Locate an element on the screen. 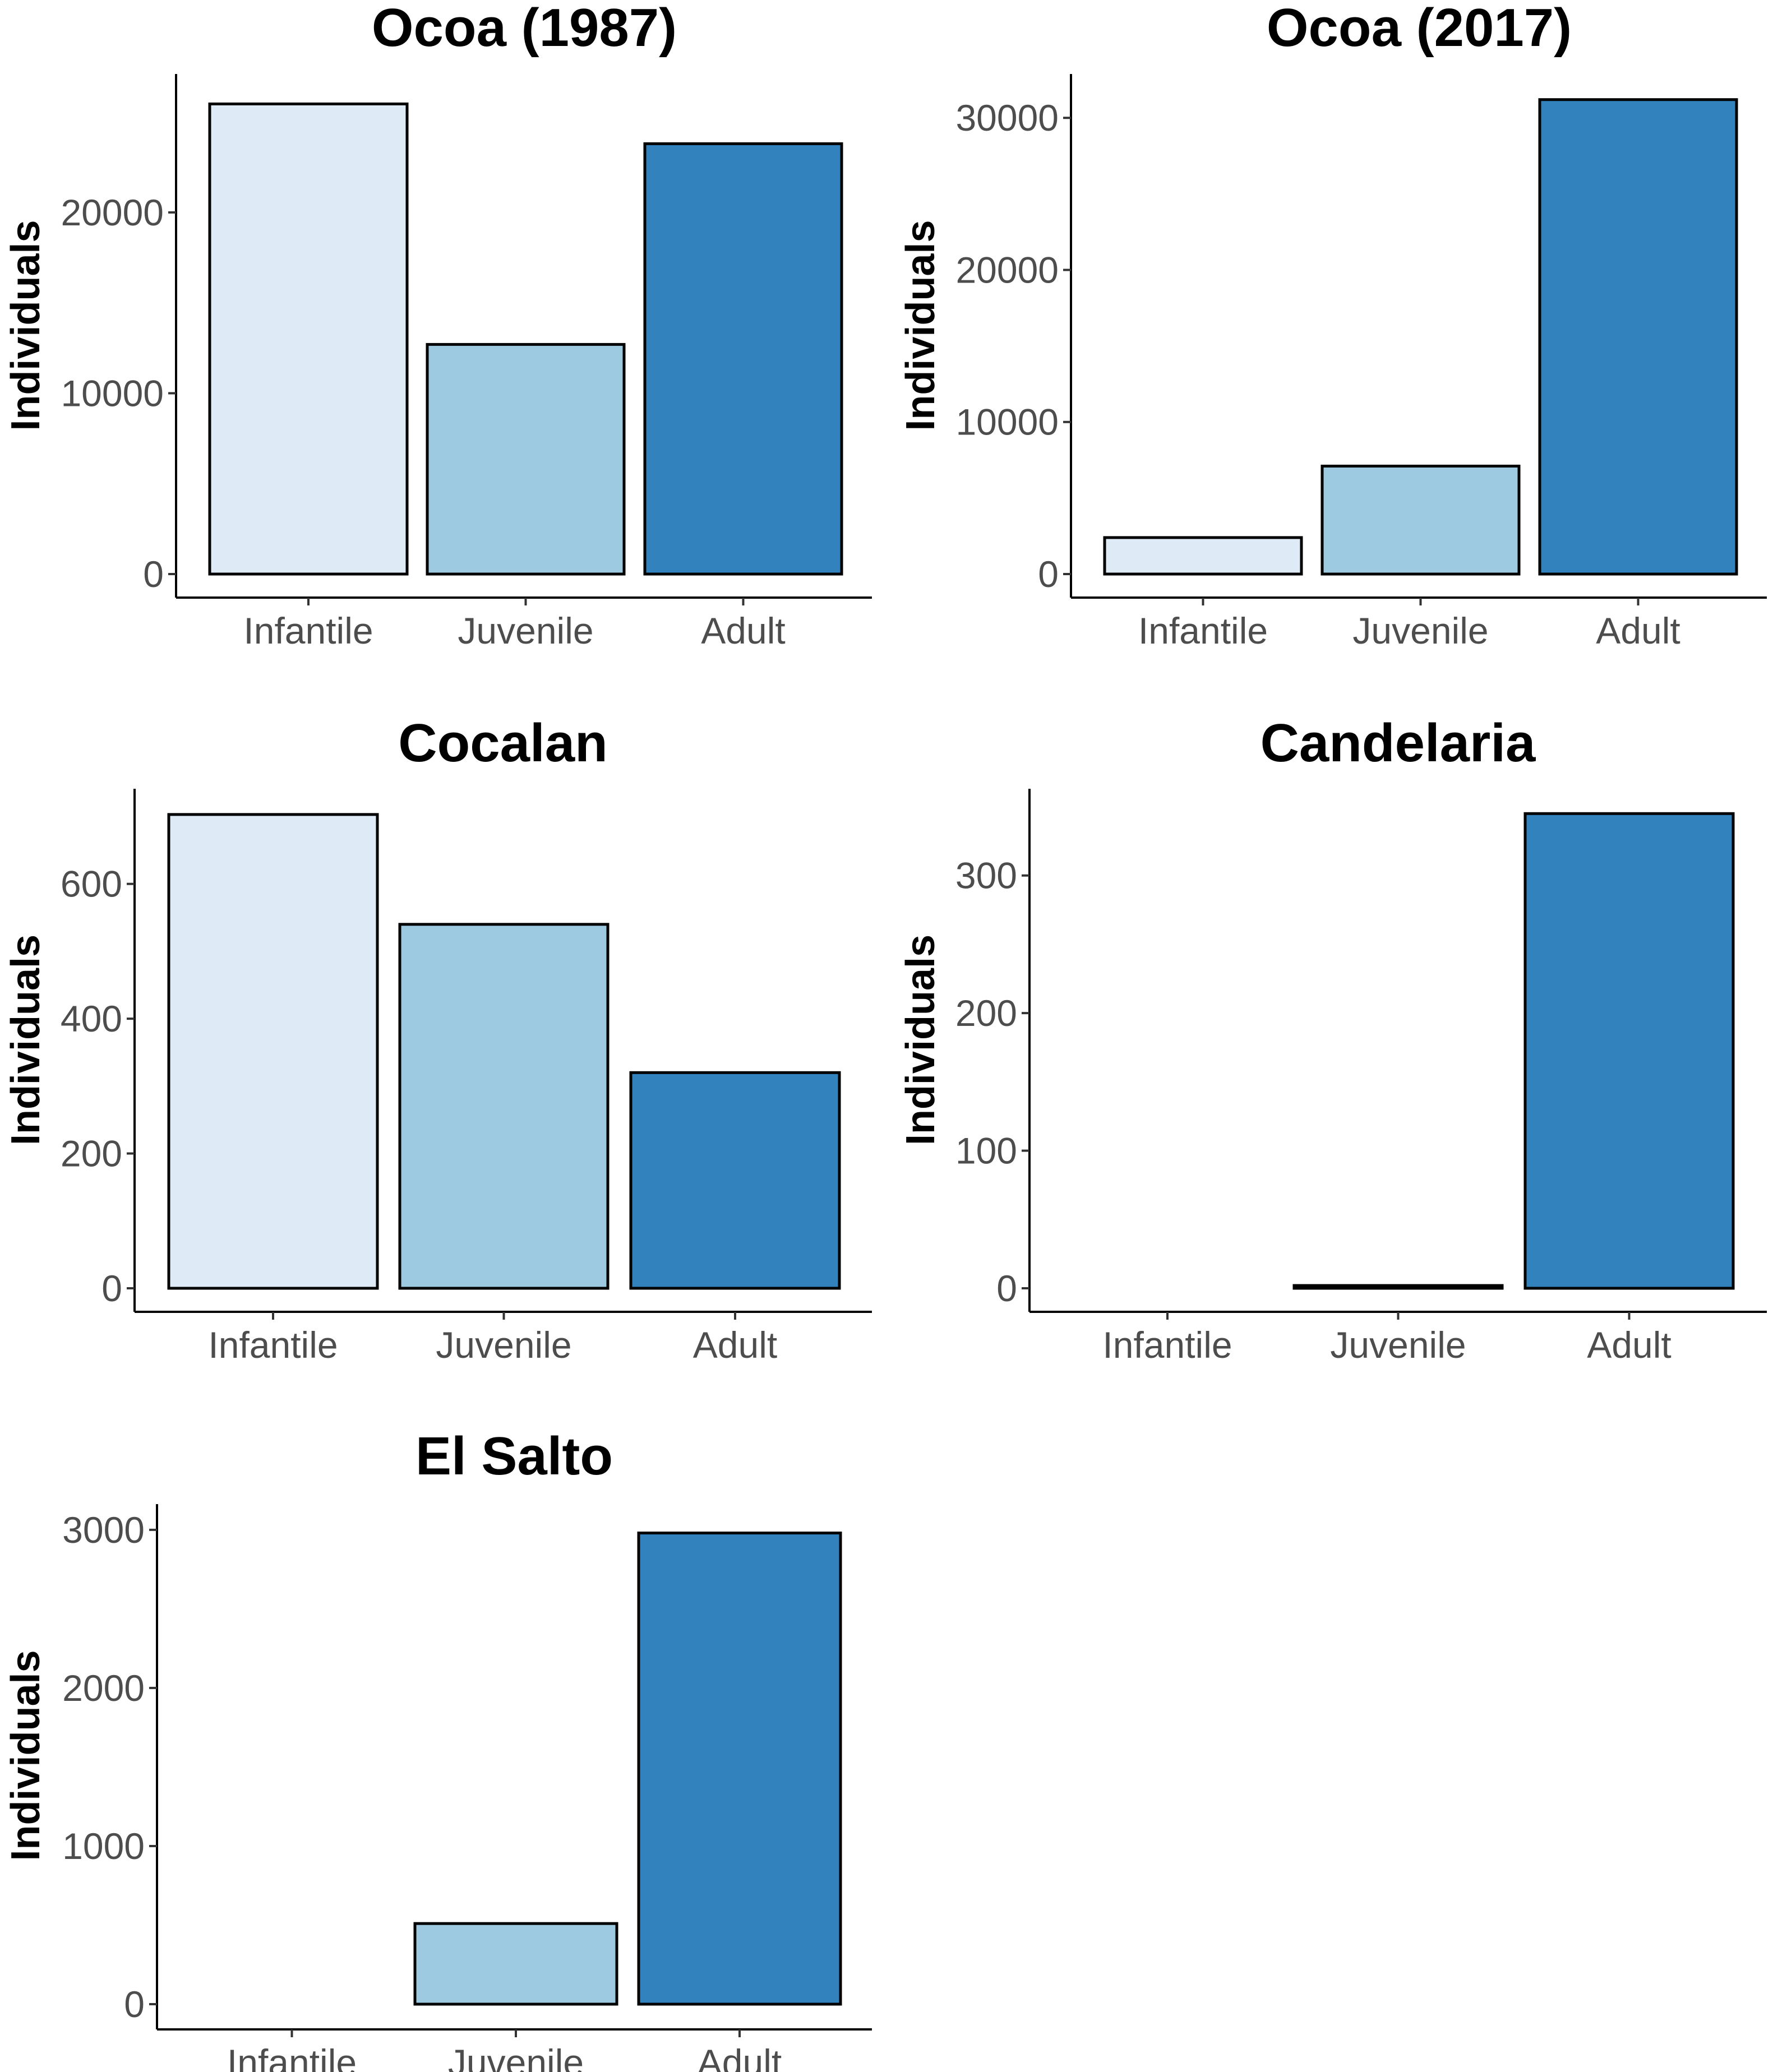 The height and width of the screenshot is (2072, 1773). y-tick-label: 400 is located at coordinates (91, 1018).